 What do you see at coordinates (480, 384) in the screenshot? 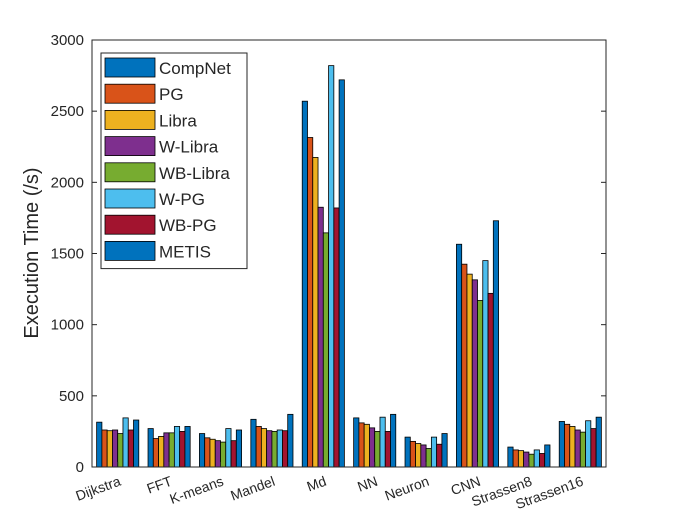
I see `bar-wb-libra-cnn` at bounding box center [480, 384].